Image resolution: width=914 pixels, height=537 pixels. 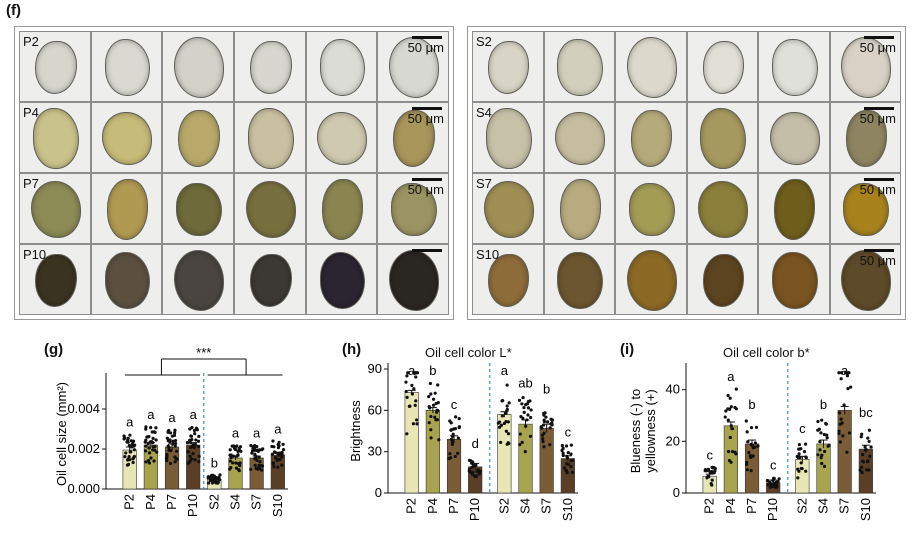 What do you see at coordinates (650, 430) in the screenshot?
I see `y-axis-label: yellowness (+)` at bounding box center [650, 430].